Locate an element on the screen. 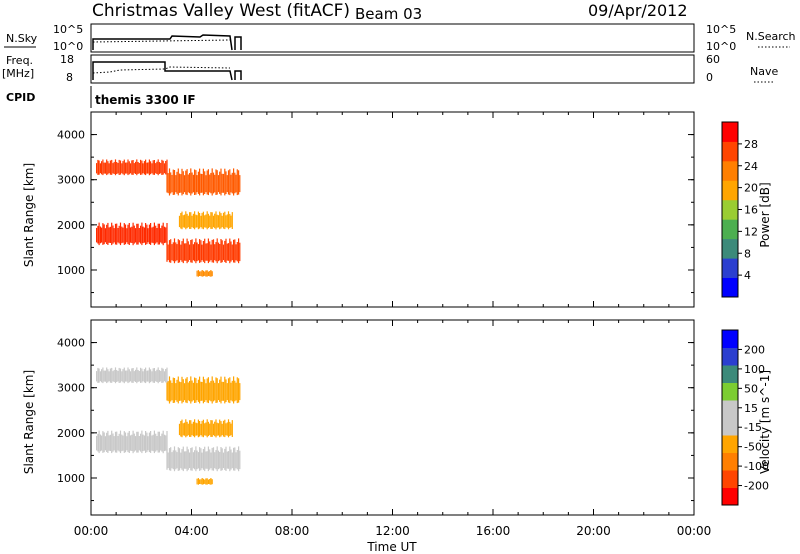  echo-band is located at coordinates (132, 375).